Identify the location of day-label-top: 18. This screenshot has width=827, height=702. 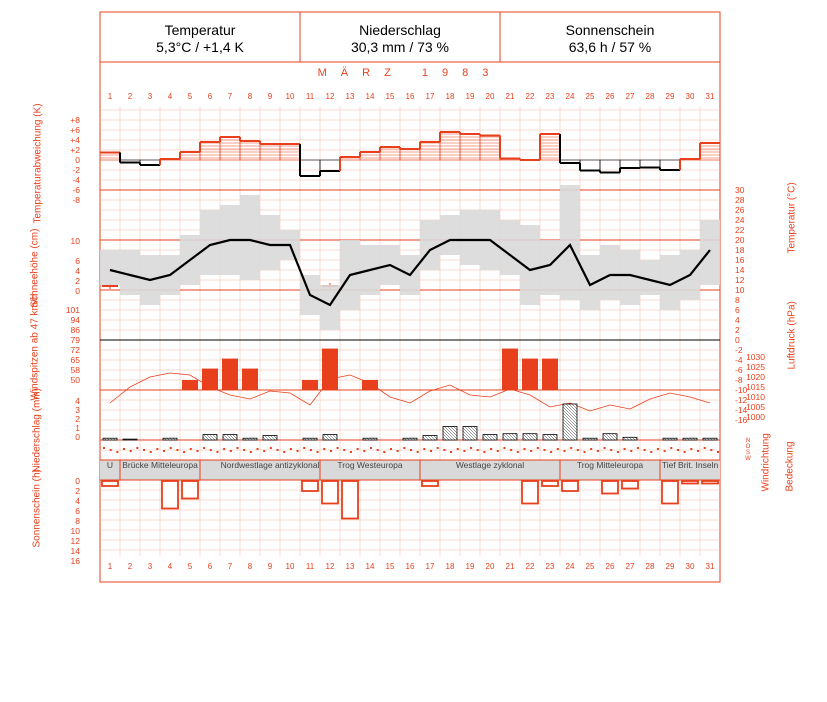
(450, 96).